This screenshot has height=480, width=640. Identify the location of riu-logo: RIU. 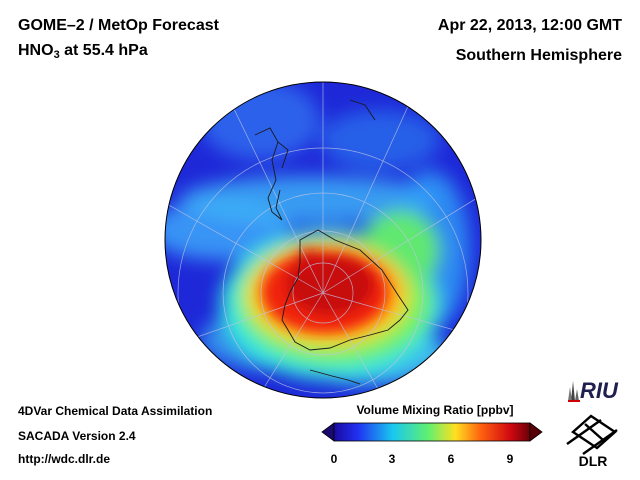
(593, 390).